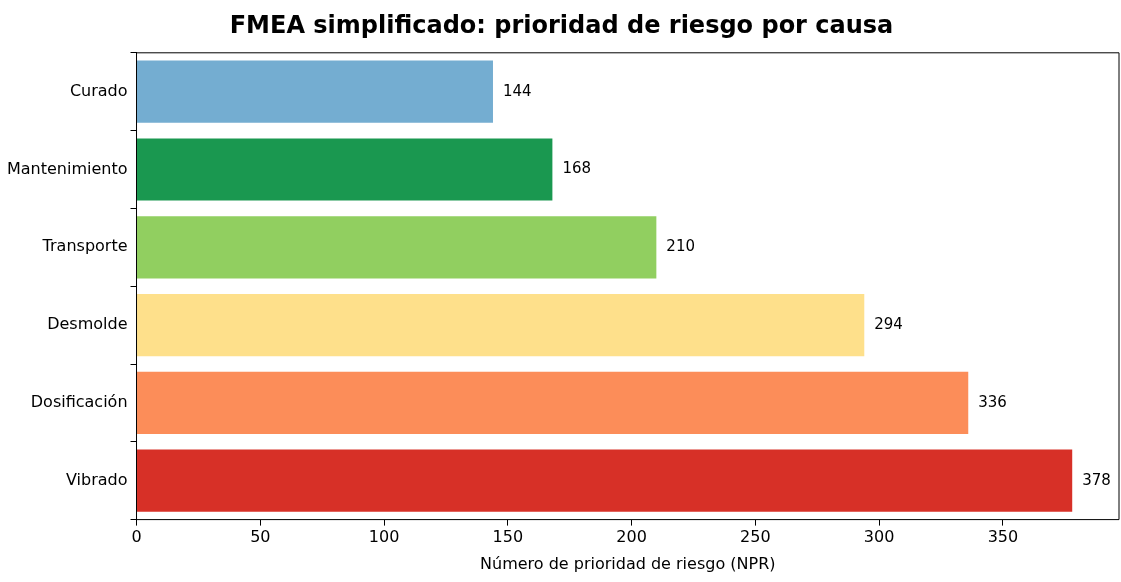 The image size is (1121, 582). Describe the element at coordinates (879, 537) in the screenshot. I see `x-tick-label: 300` at that location.